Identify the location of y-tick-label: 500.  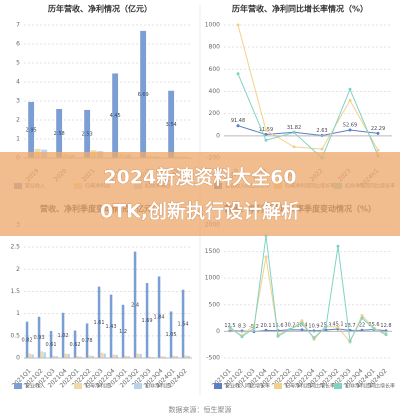
(215, 304).